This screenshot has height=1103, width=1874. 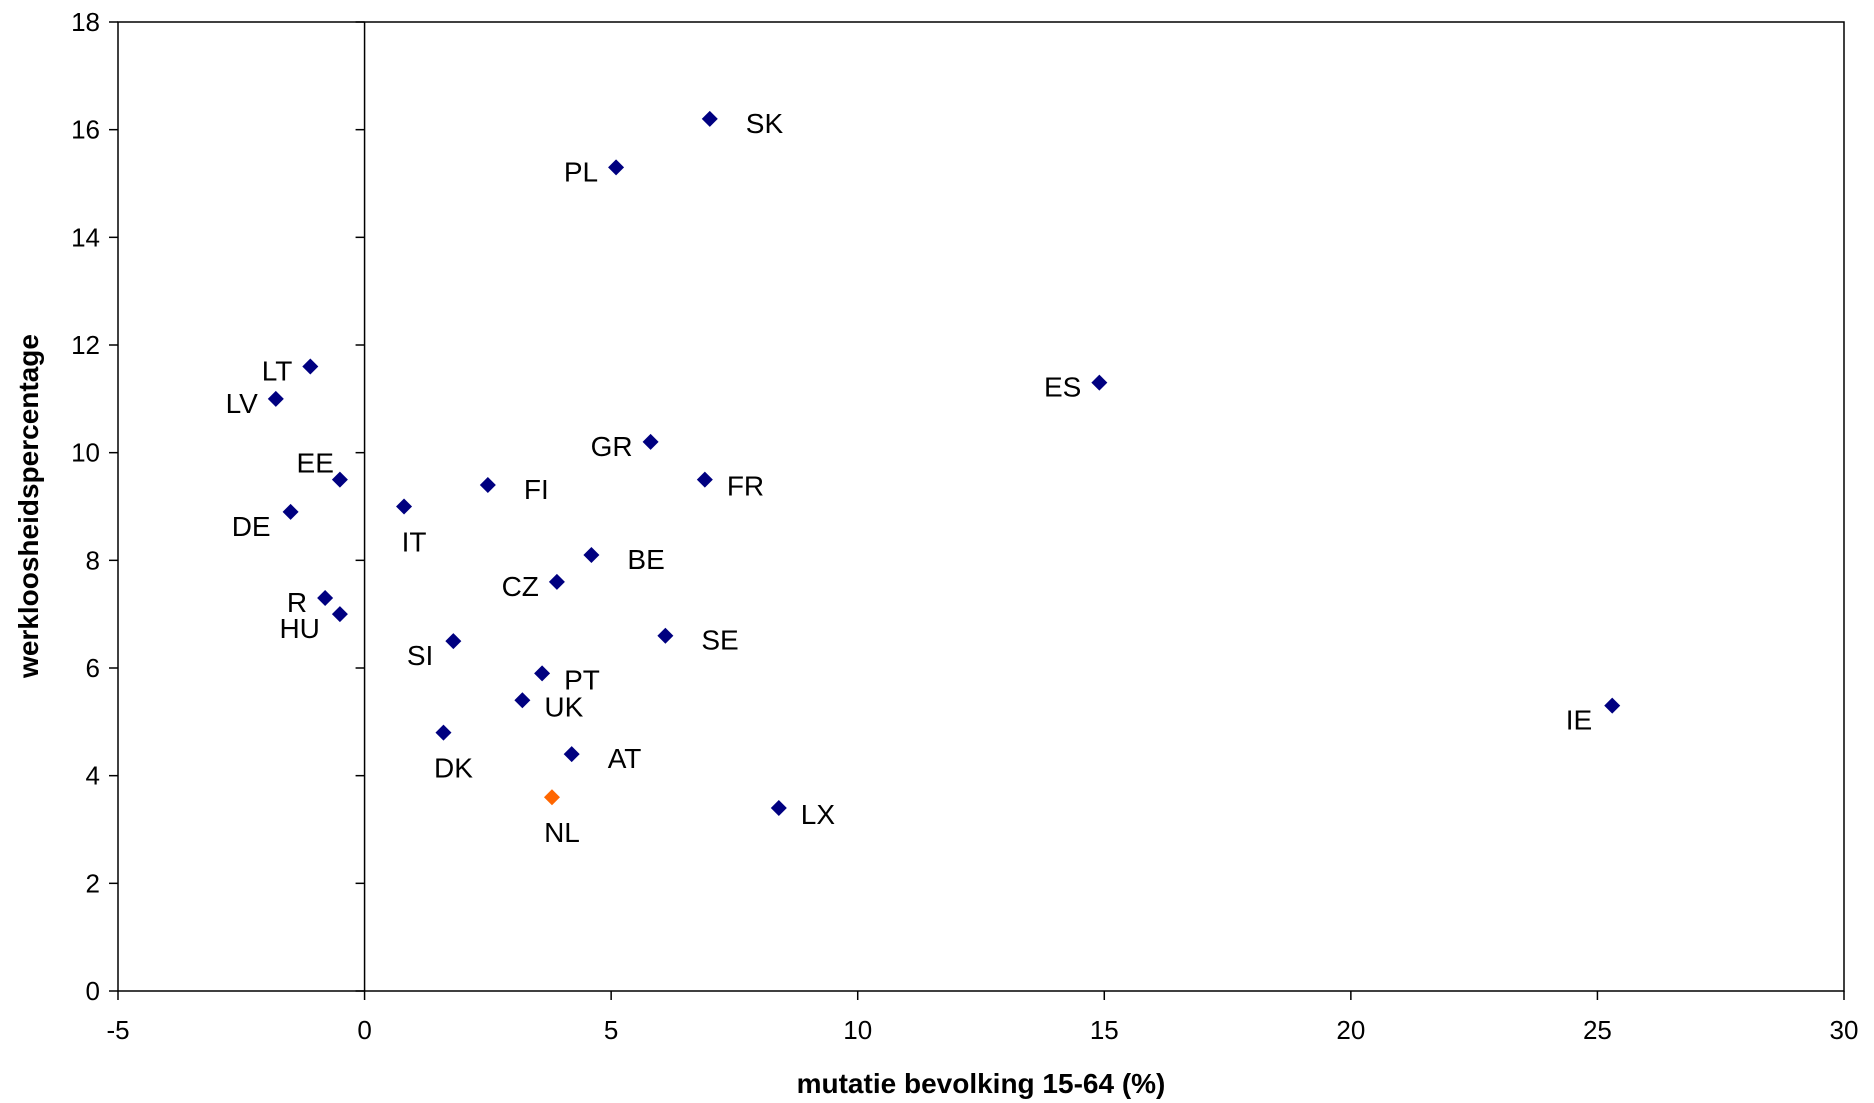 What do you see at coordinates (453, 768) in the screenshot?
I see `point-label-dk: DK` at bounding box center [453, 768].